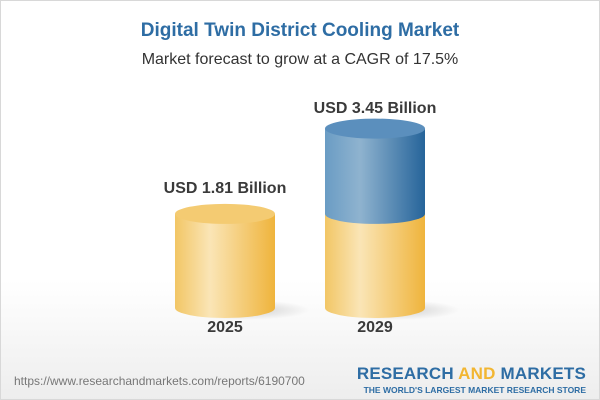 The image size is (600, 400). What do you see at coordinates (375, 327) in the screenshot?
I see `category-label-2029: 2029` at bounding box center [375, 327].